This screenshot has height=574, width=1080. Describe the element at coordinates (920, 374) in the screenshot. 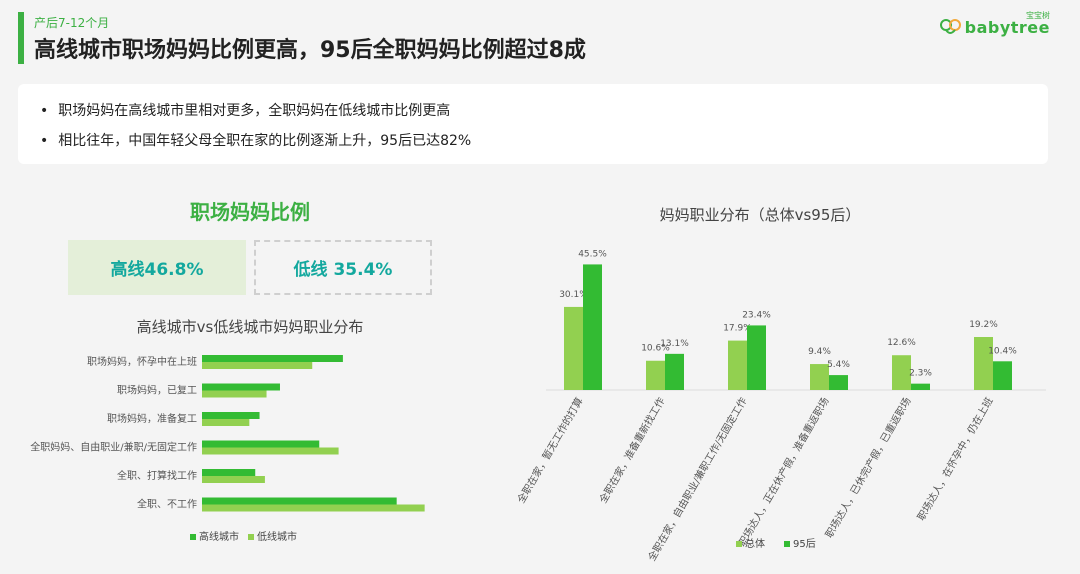

I see `data-label: 2.3%` at that location.